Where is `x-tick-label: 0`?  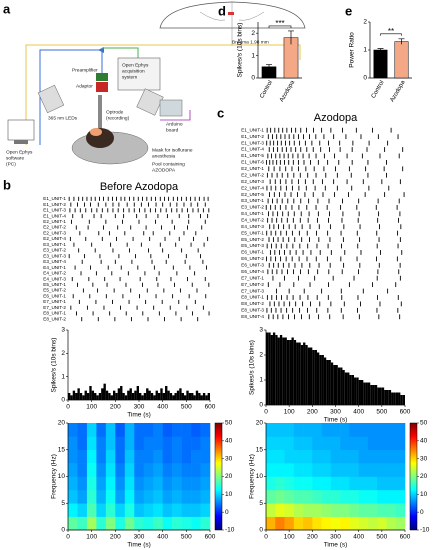 x-tick-label: 0 is located at coordinates (68, 537).